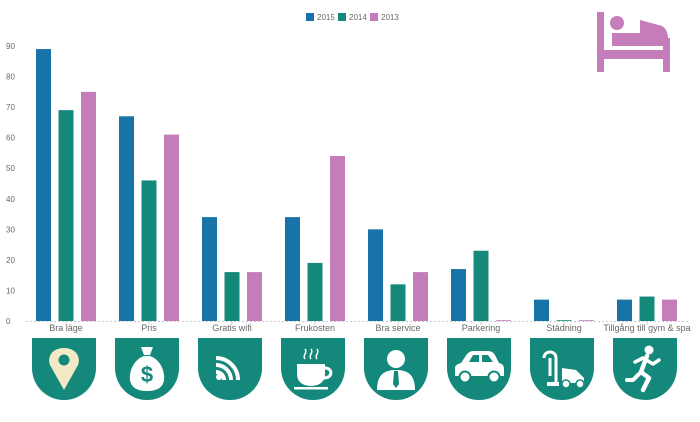  What do you see at coordinates (645, 369) in the screenshot?
I see `runner-icon` at bounding box center [645, 369].